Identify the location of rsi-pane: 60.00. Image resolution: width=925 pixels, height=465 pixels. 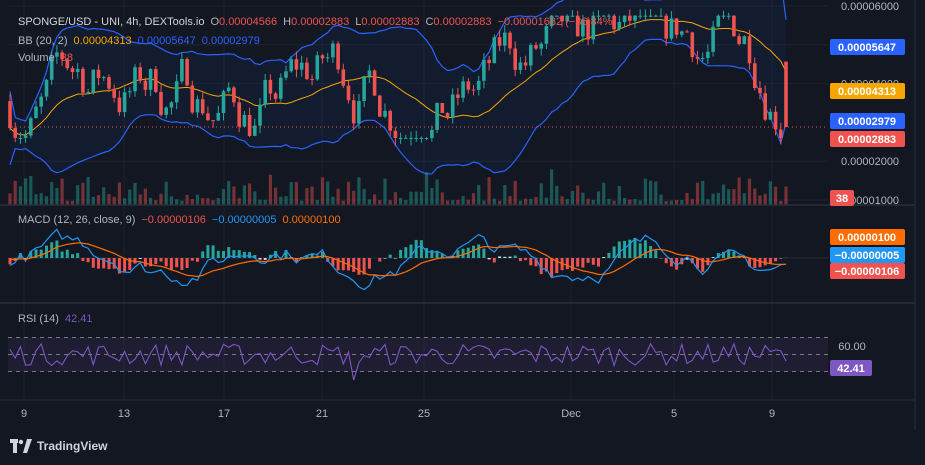
(437, 359).